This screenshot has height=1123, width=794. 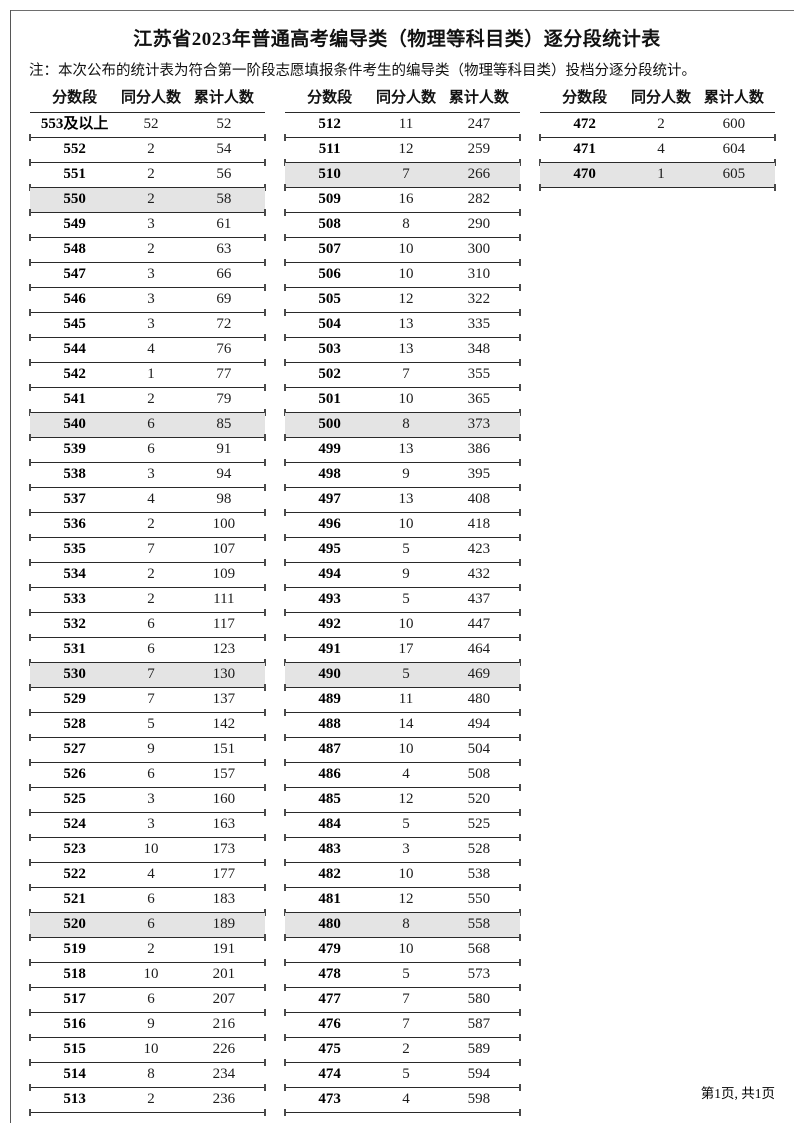 What do you see at coordinates (329, 274) in the screenshot?
I see `score-segment-cell: 506` at bounding box center [329, 274].